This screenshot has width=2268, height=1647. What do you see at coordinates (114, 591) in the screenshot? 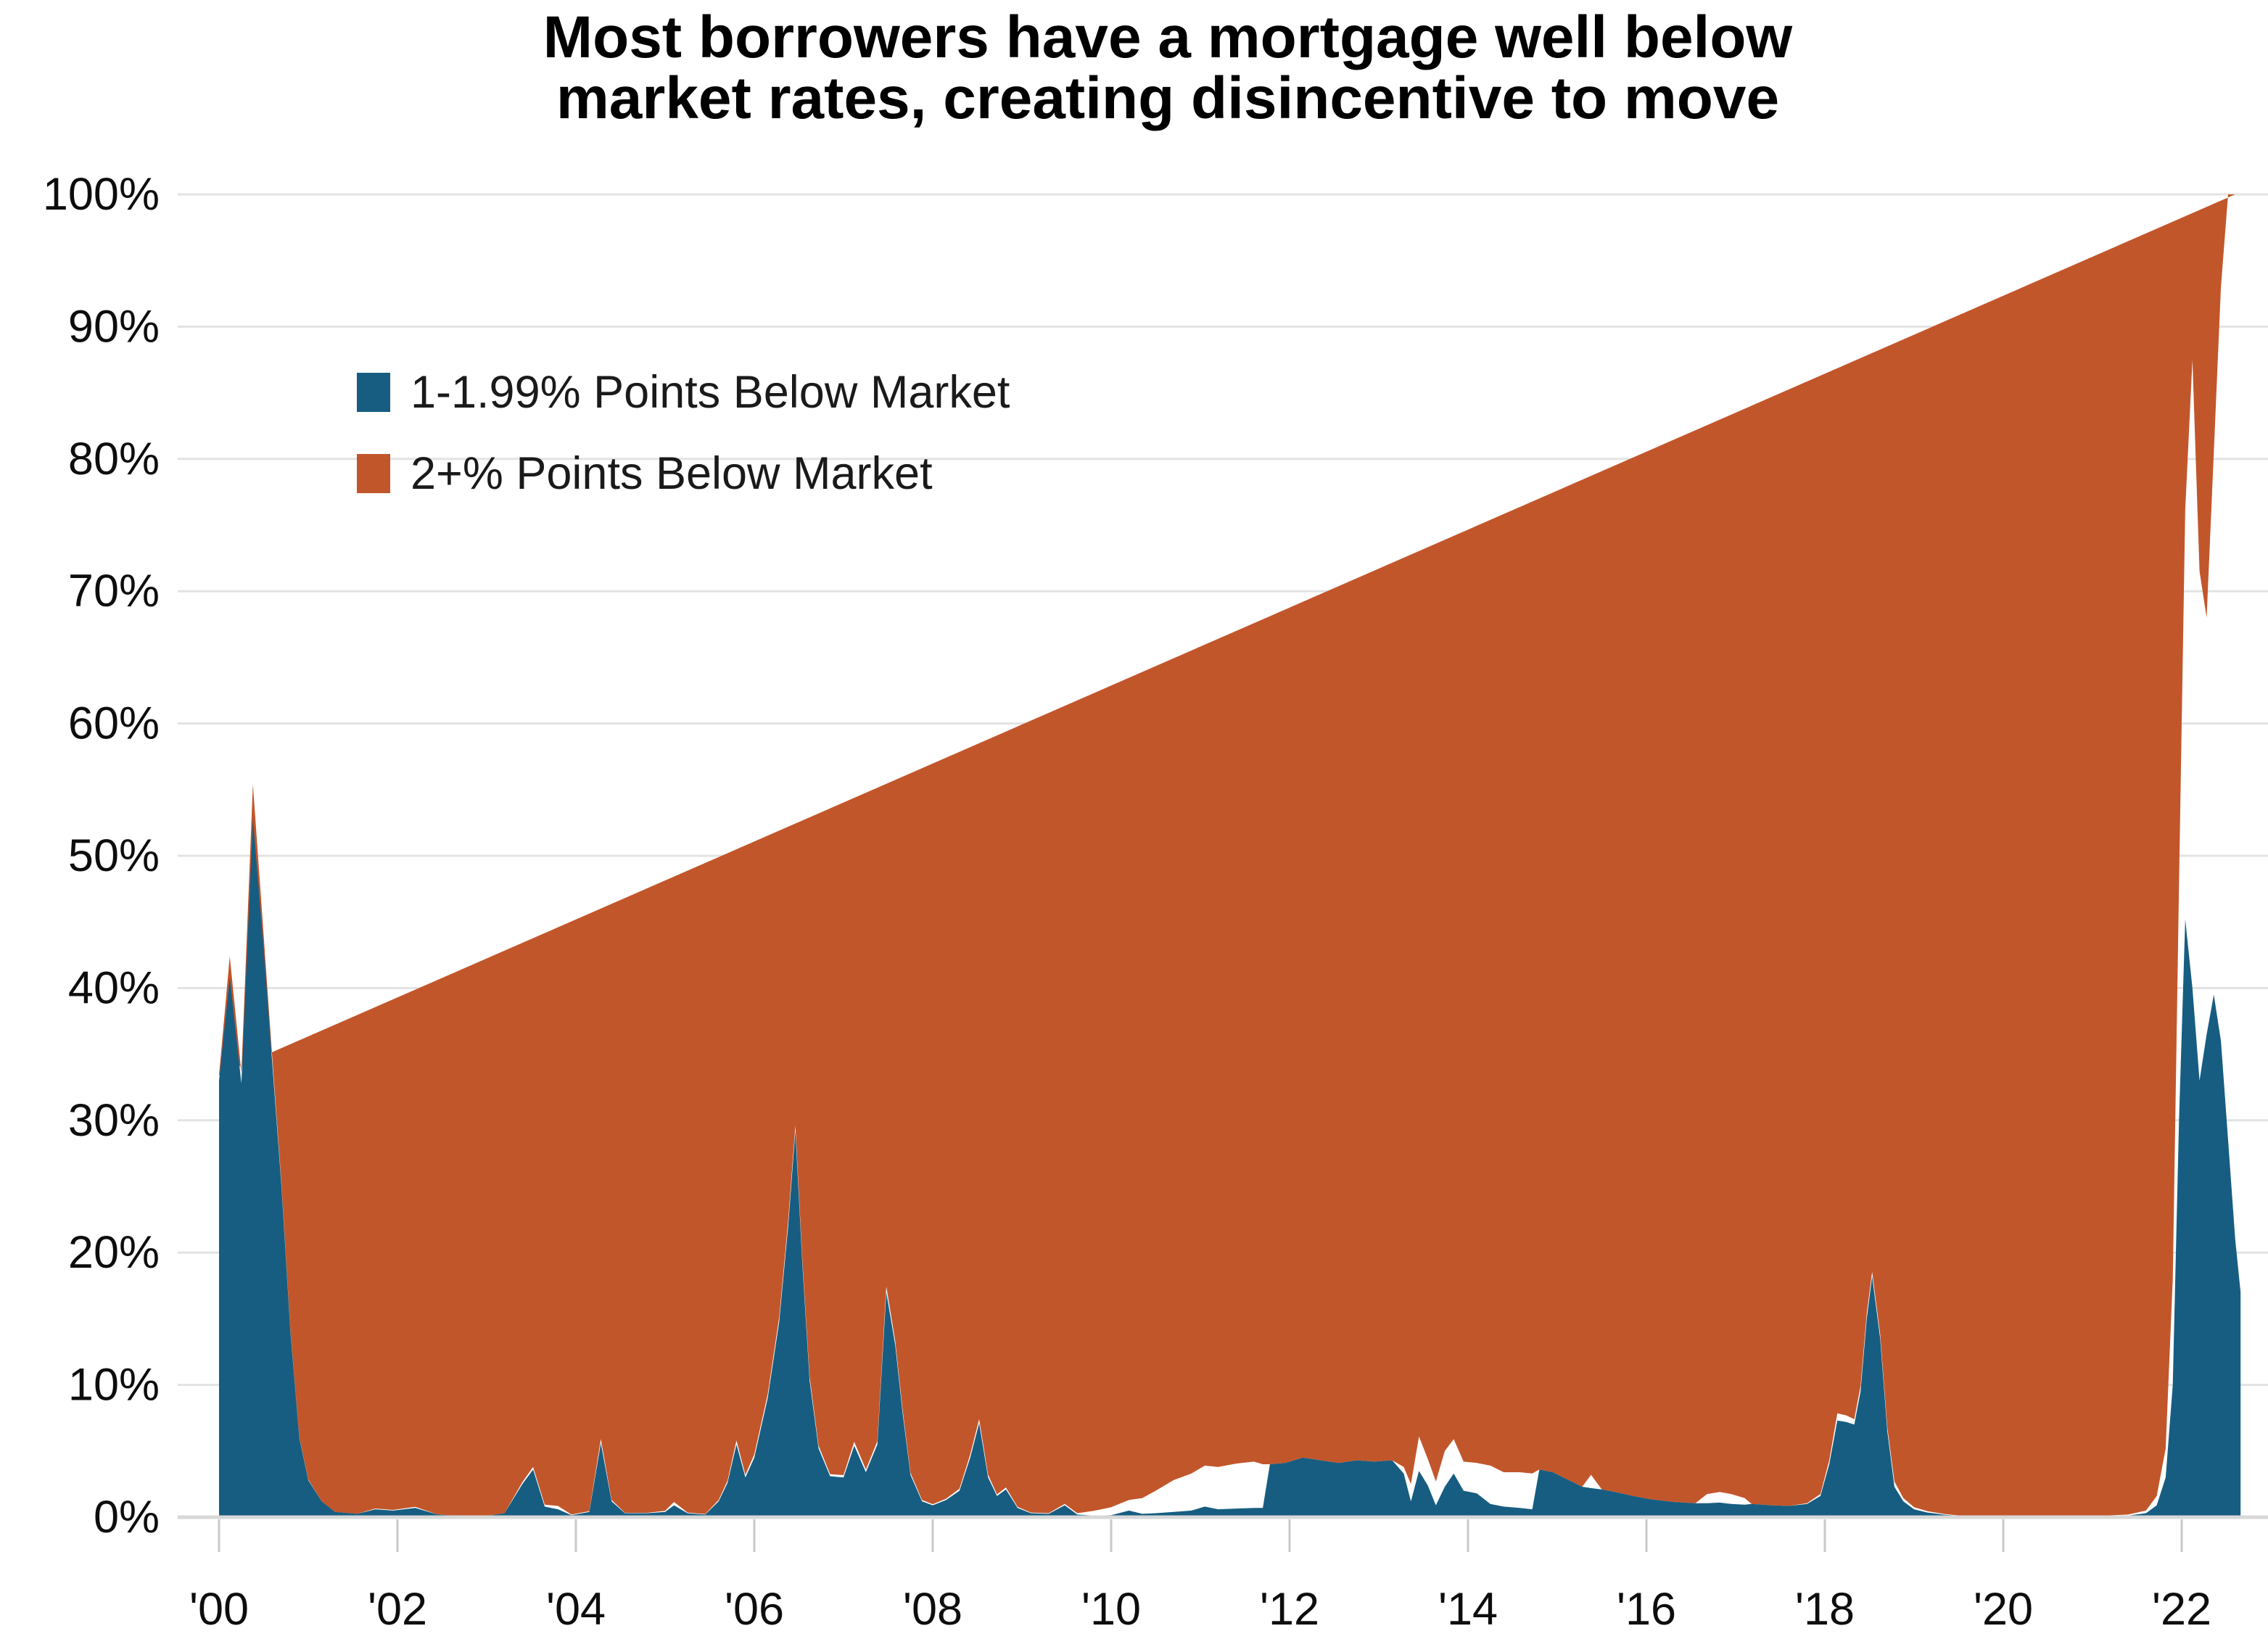
I see `y-tick-label: 70%` at bounding box center [114, 591].